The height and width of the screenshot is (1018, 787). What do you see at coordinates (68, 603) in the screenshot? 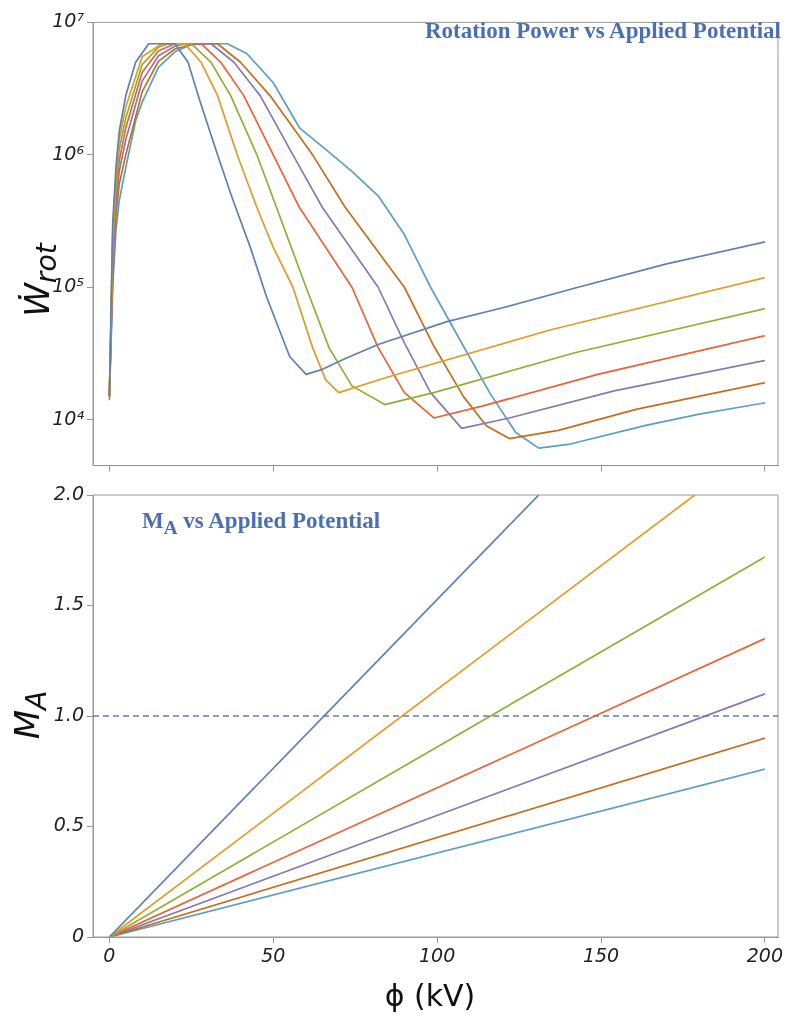
I see `y-tick-label: 1.5` at bounding box center [68, 603].